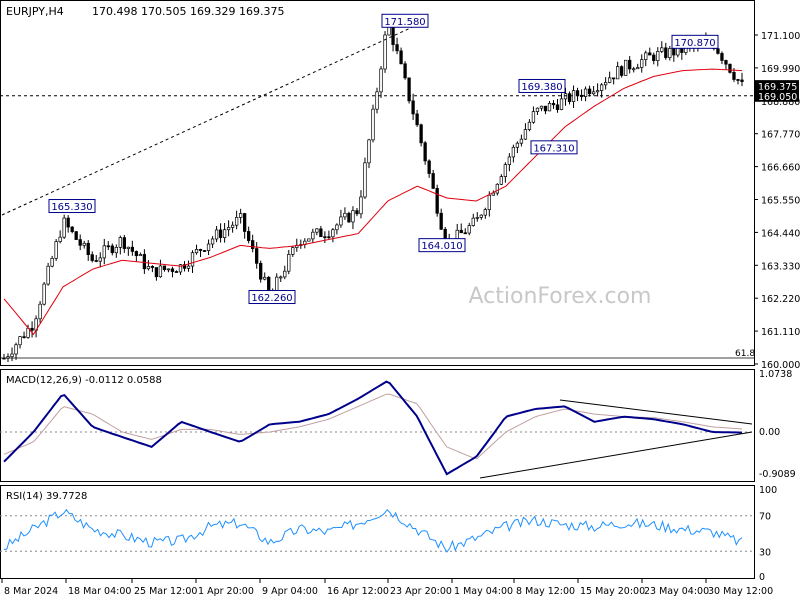  What do you see at coordinates (35, 11) in the screenshot?
I see `symbol-timeframe: EURJPY,H4` at bounding box center [35, 11].